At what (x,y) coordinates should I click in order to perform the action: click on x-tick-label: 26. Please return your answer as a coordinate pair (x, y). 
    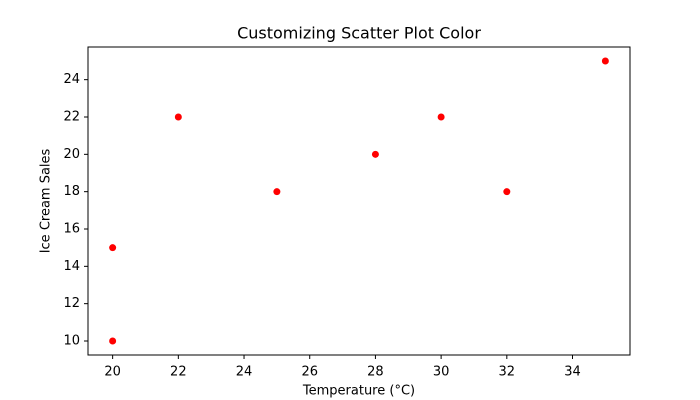
    Looking at the image, I should click on (309, 372).